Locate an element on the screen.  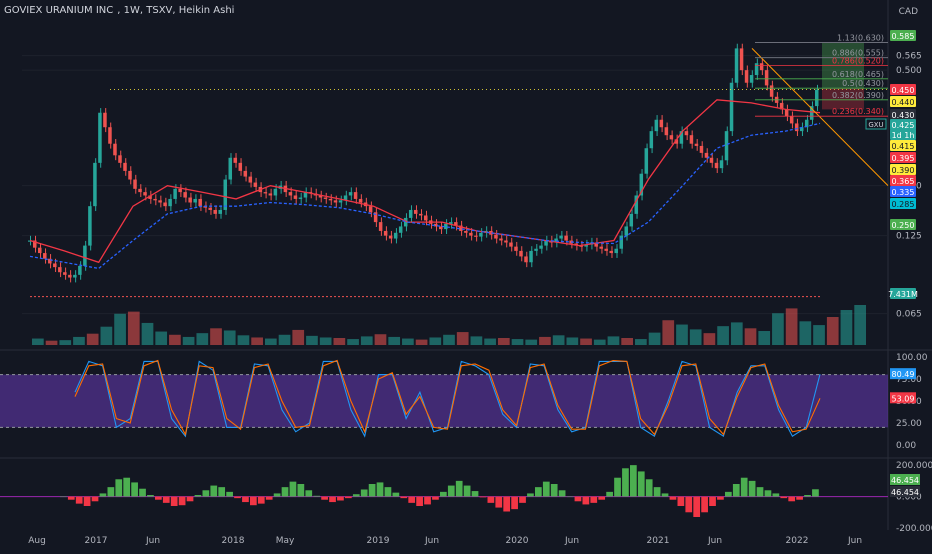
x-tick-label: Jun is located at coordinates (152, 541).